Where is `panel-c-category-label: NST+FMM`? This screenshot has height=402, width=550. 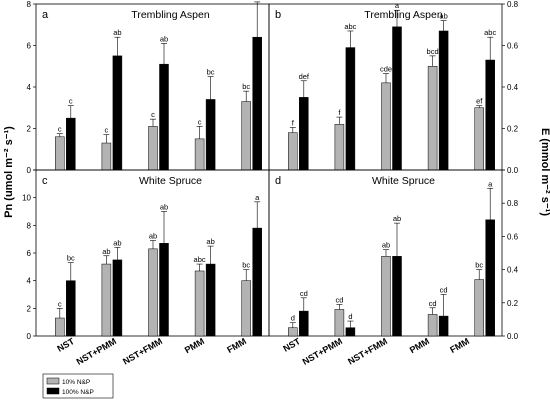 panel-c-category-label: NST+FMM is located at coordinates (142, 351).